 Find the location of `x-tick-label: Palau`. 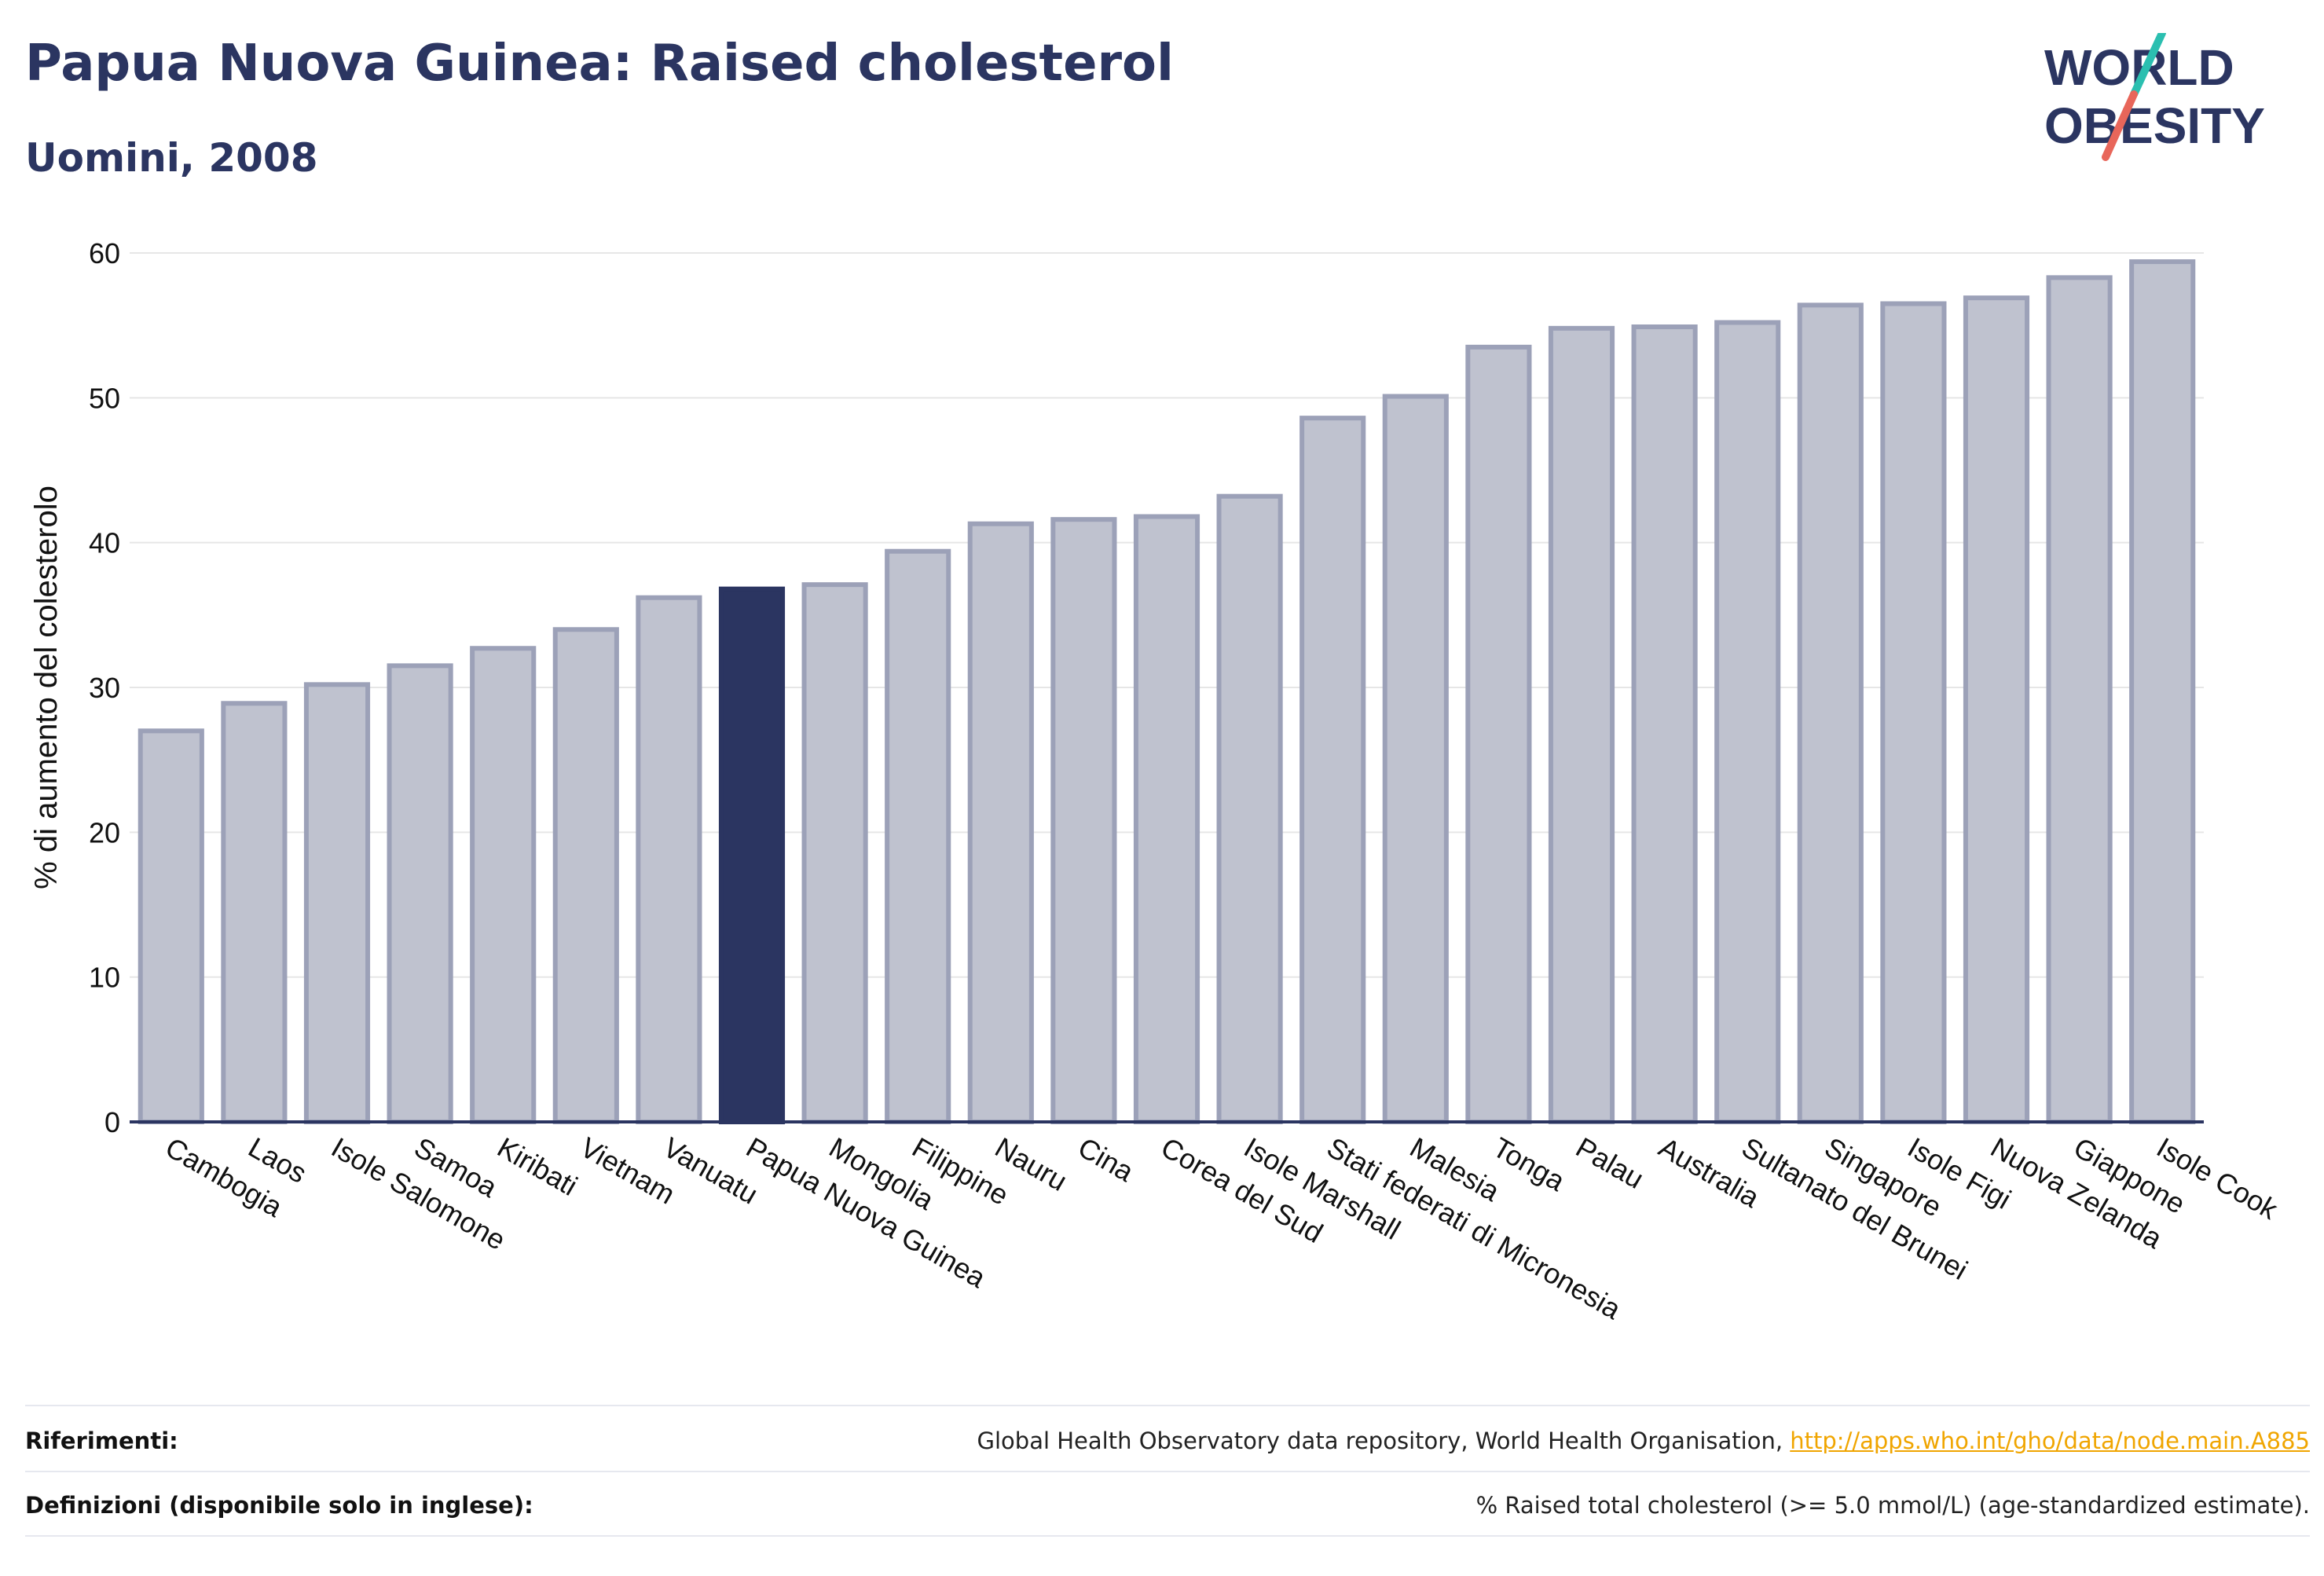

x-tick-label: Palau is located at coordinates (1610, 1163).